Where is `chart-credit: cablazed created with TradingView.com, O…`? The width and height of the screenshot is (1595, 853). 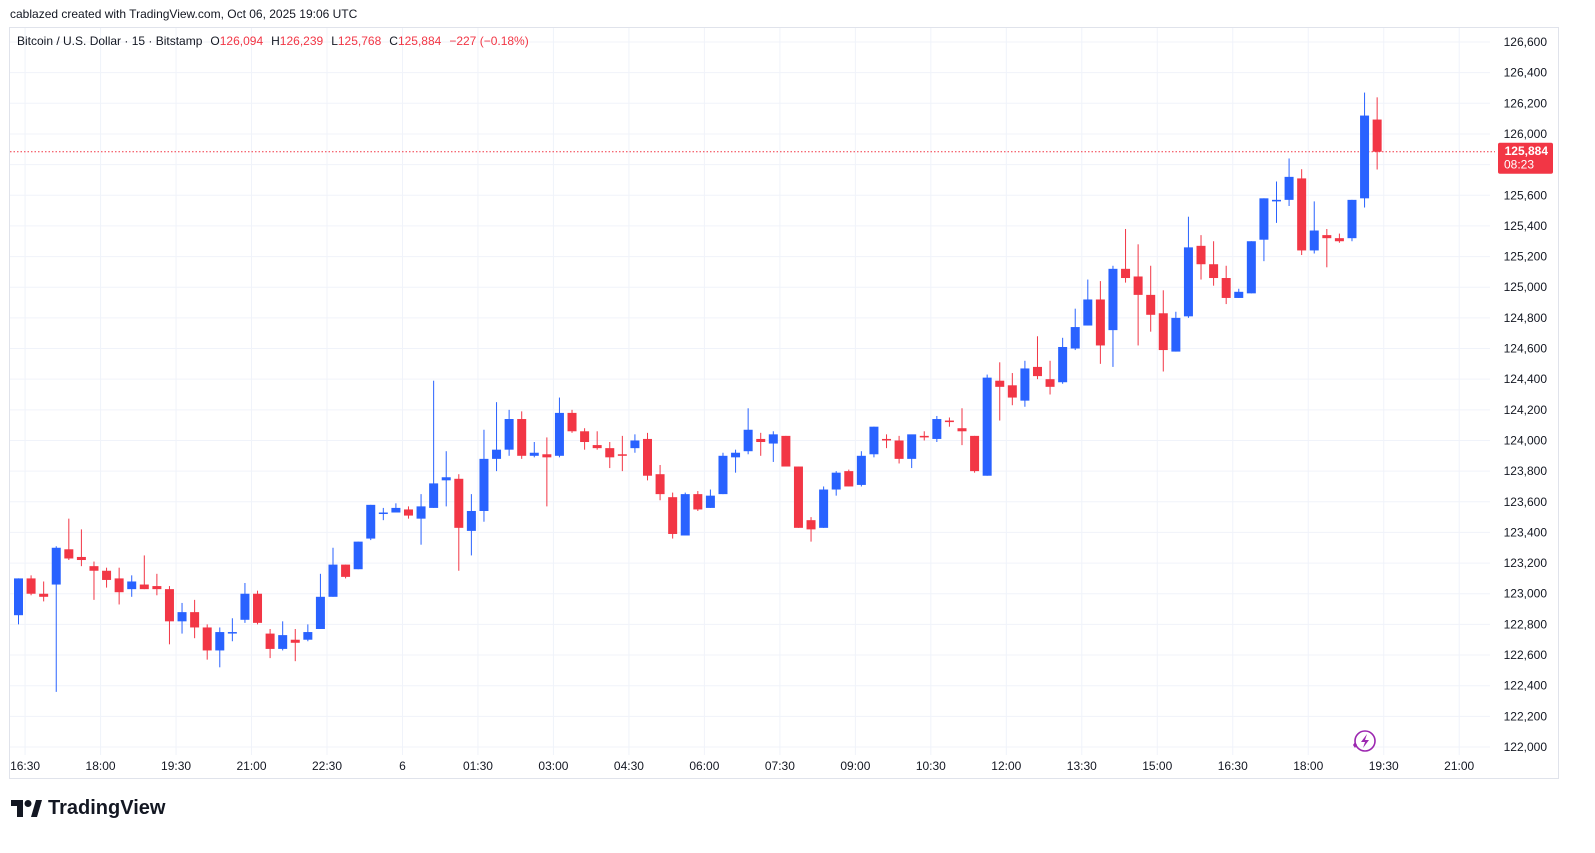
chart-credit: cablazed created with TradingView.com, O… is located at coordinates (184, 14).